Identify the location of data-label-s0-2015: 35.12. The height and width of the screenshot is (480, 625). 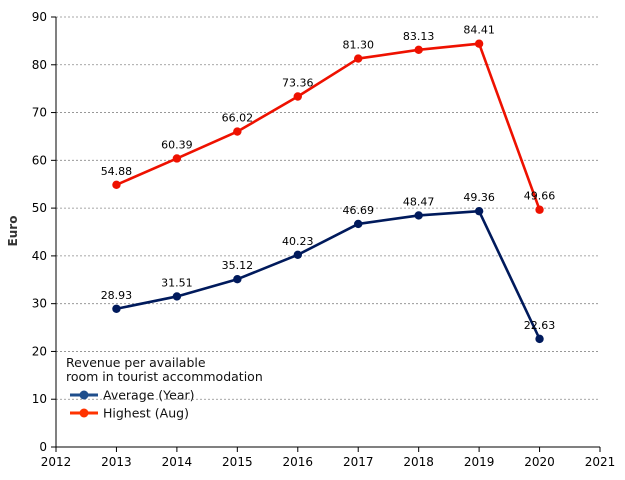
(238, 265).